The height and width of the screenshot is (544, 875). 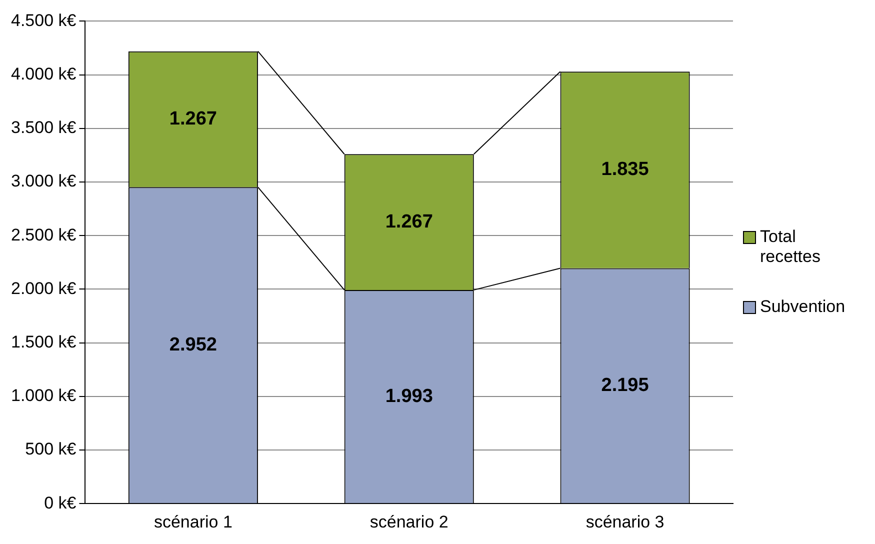 What do you see at coordinates (51, 449) in the screenshot?
I see `y-tick-label: 500 k€` at bounding box center [51, 449].